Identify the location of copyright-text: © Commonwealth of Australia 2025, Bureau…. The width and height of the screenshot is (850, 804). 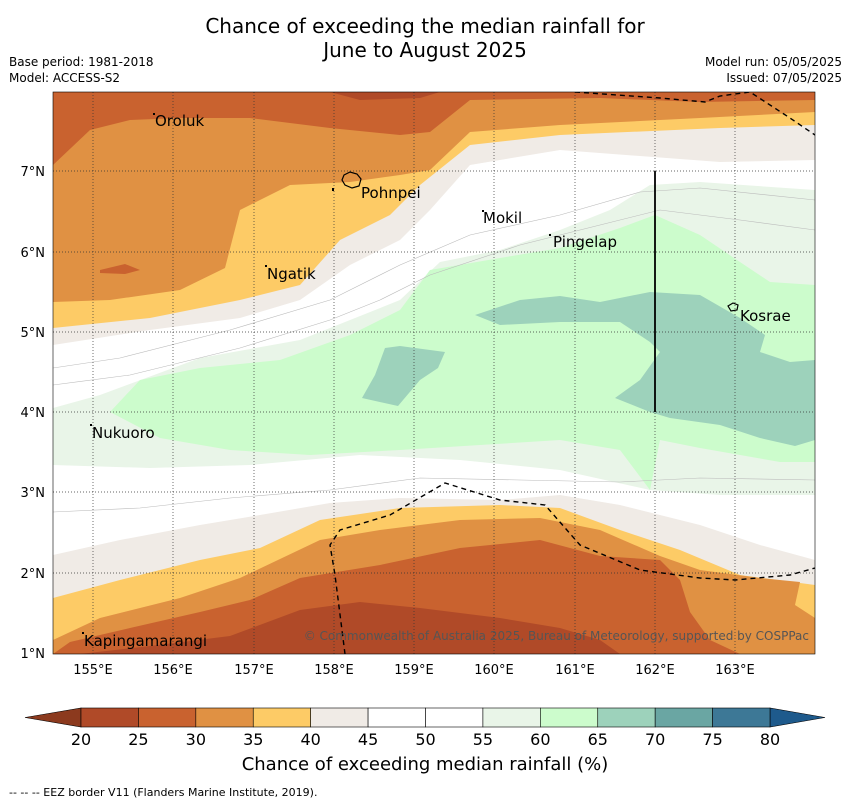
(556, 636).